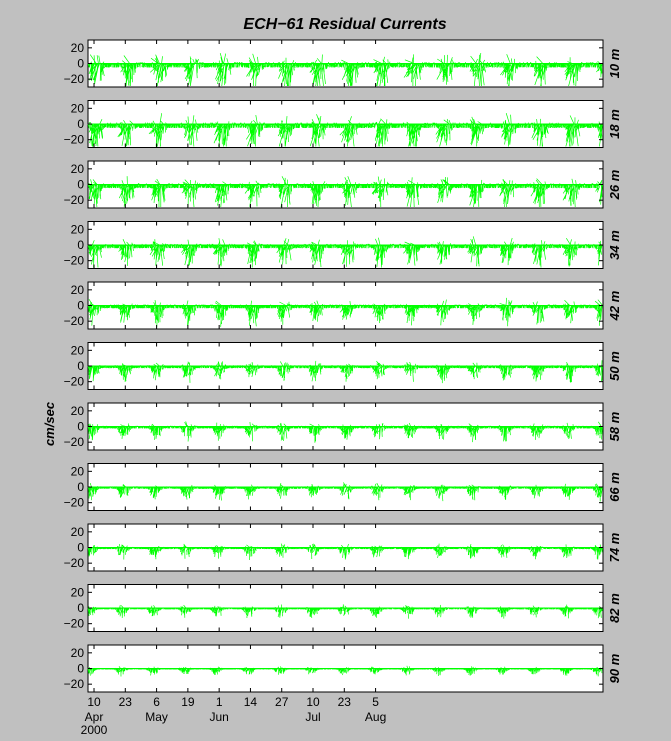 Image resolution: width=671 pixels, height=741 pixels. What do you see at coordinates (156, 717) in the screenshot?
I see `x-month-label: May` at bounding box center [156, 717].